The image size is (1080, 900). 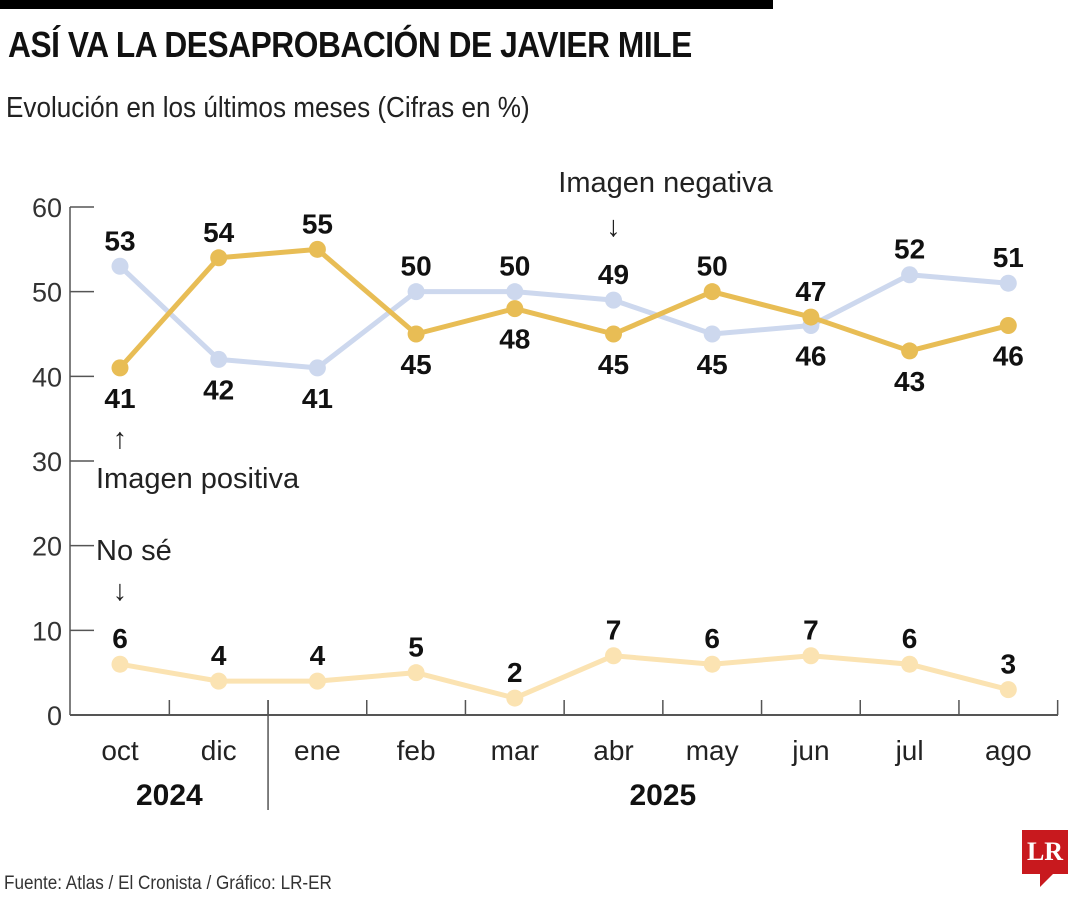 I want to click on x-tick-label-ene: ene, so click(x=317, y=750).